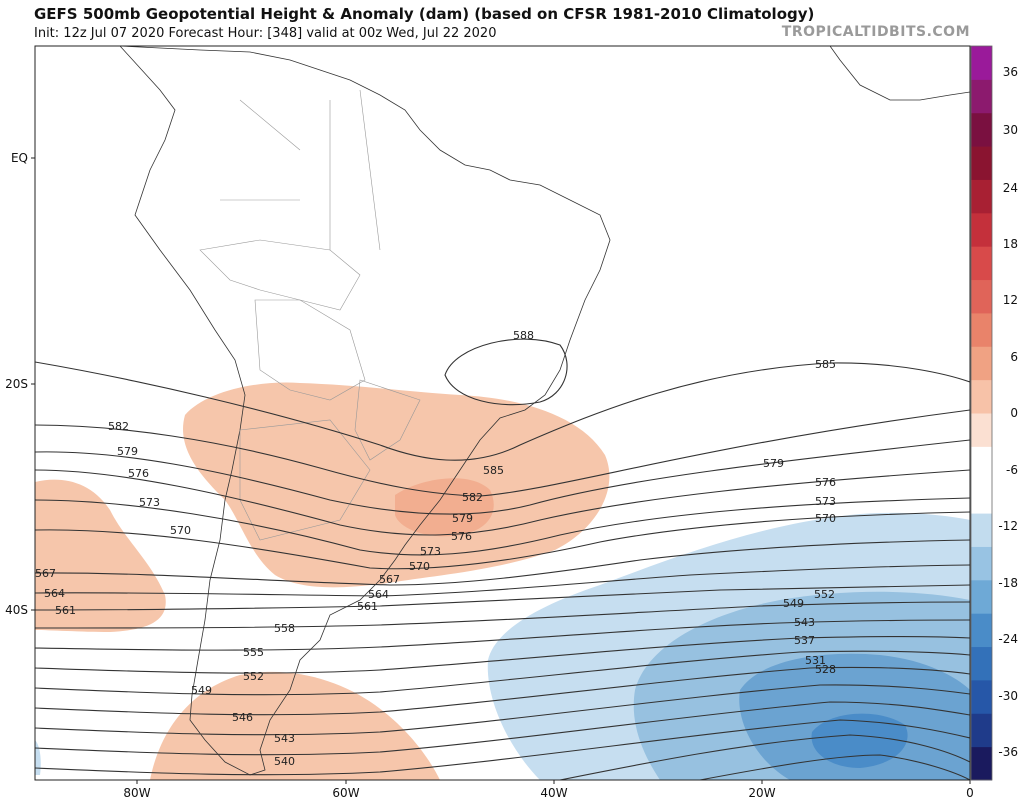 The width and height of the screenshot is (1024, 800). What do you see at coordinates (100, 555) in the screenshot?
I see `positive-anomaly-west` at bounding box center [100, 555].